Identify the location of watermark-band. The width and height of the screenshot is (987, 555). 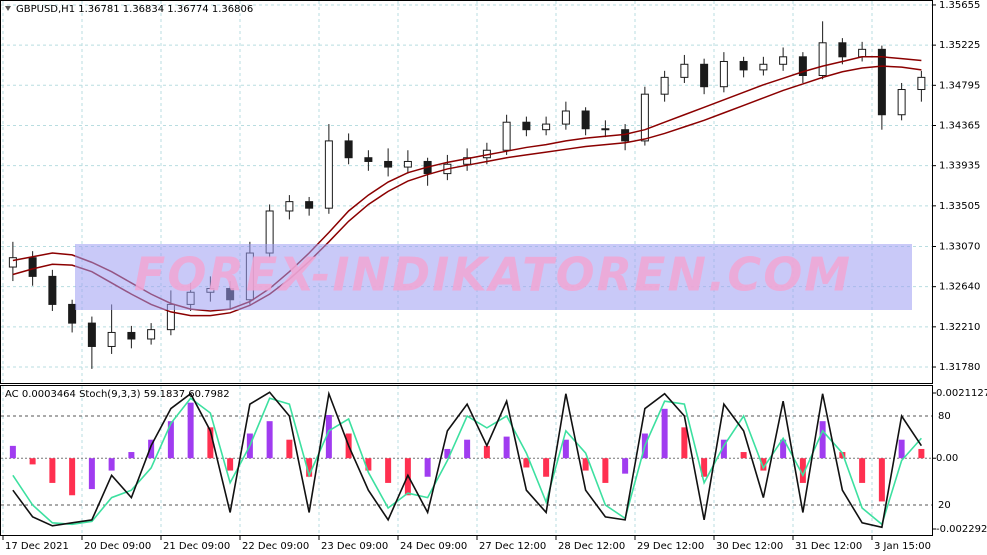
(493, 277).